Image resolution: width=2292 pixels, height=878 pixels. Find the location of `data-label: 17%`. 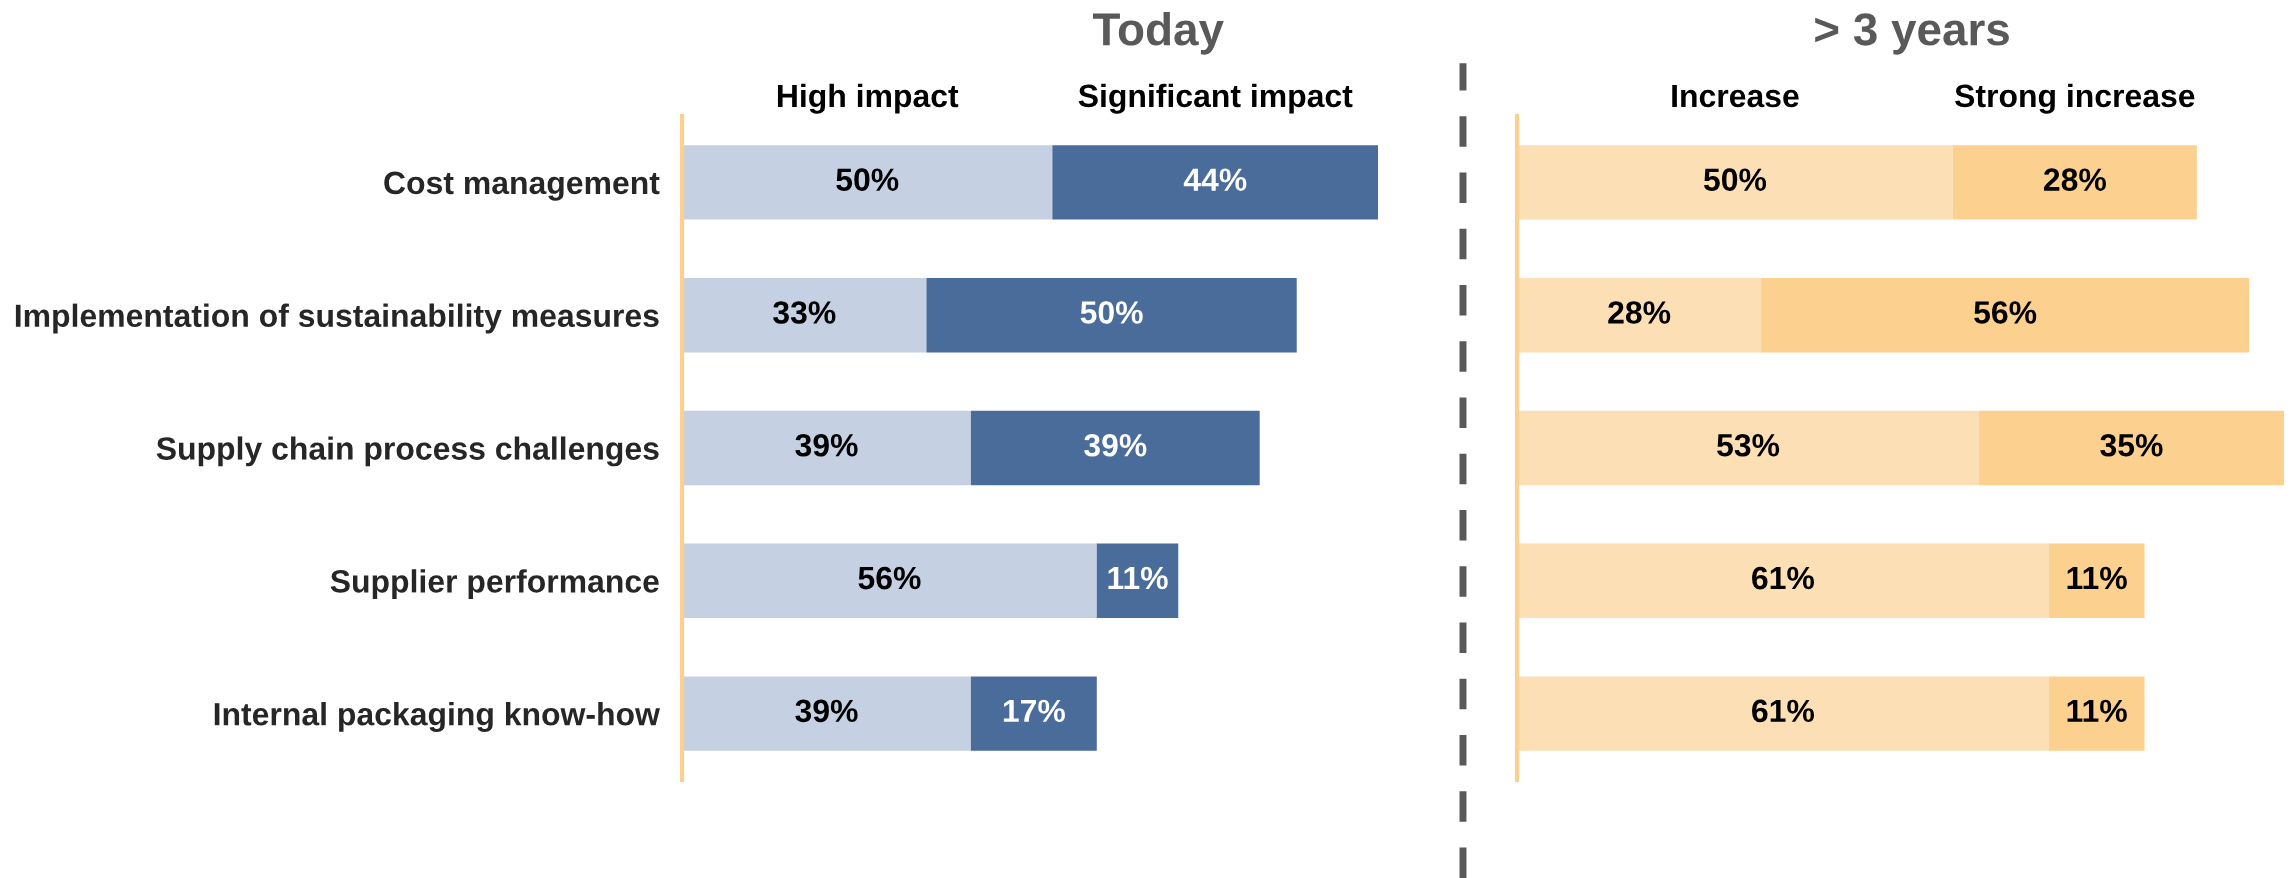

data-label: 17% is located at coordinates (1034, 711).